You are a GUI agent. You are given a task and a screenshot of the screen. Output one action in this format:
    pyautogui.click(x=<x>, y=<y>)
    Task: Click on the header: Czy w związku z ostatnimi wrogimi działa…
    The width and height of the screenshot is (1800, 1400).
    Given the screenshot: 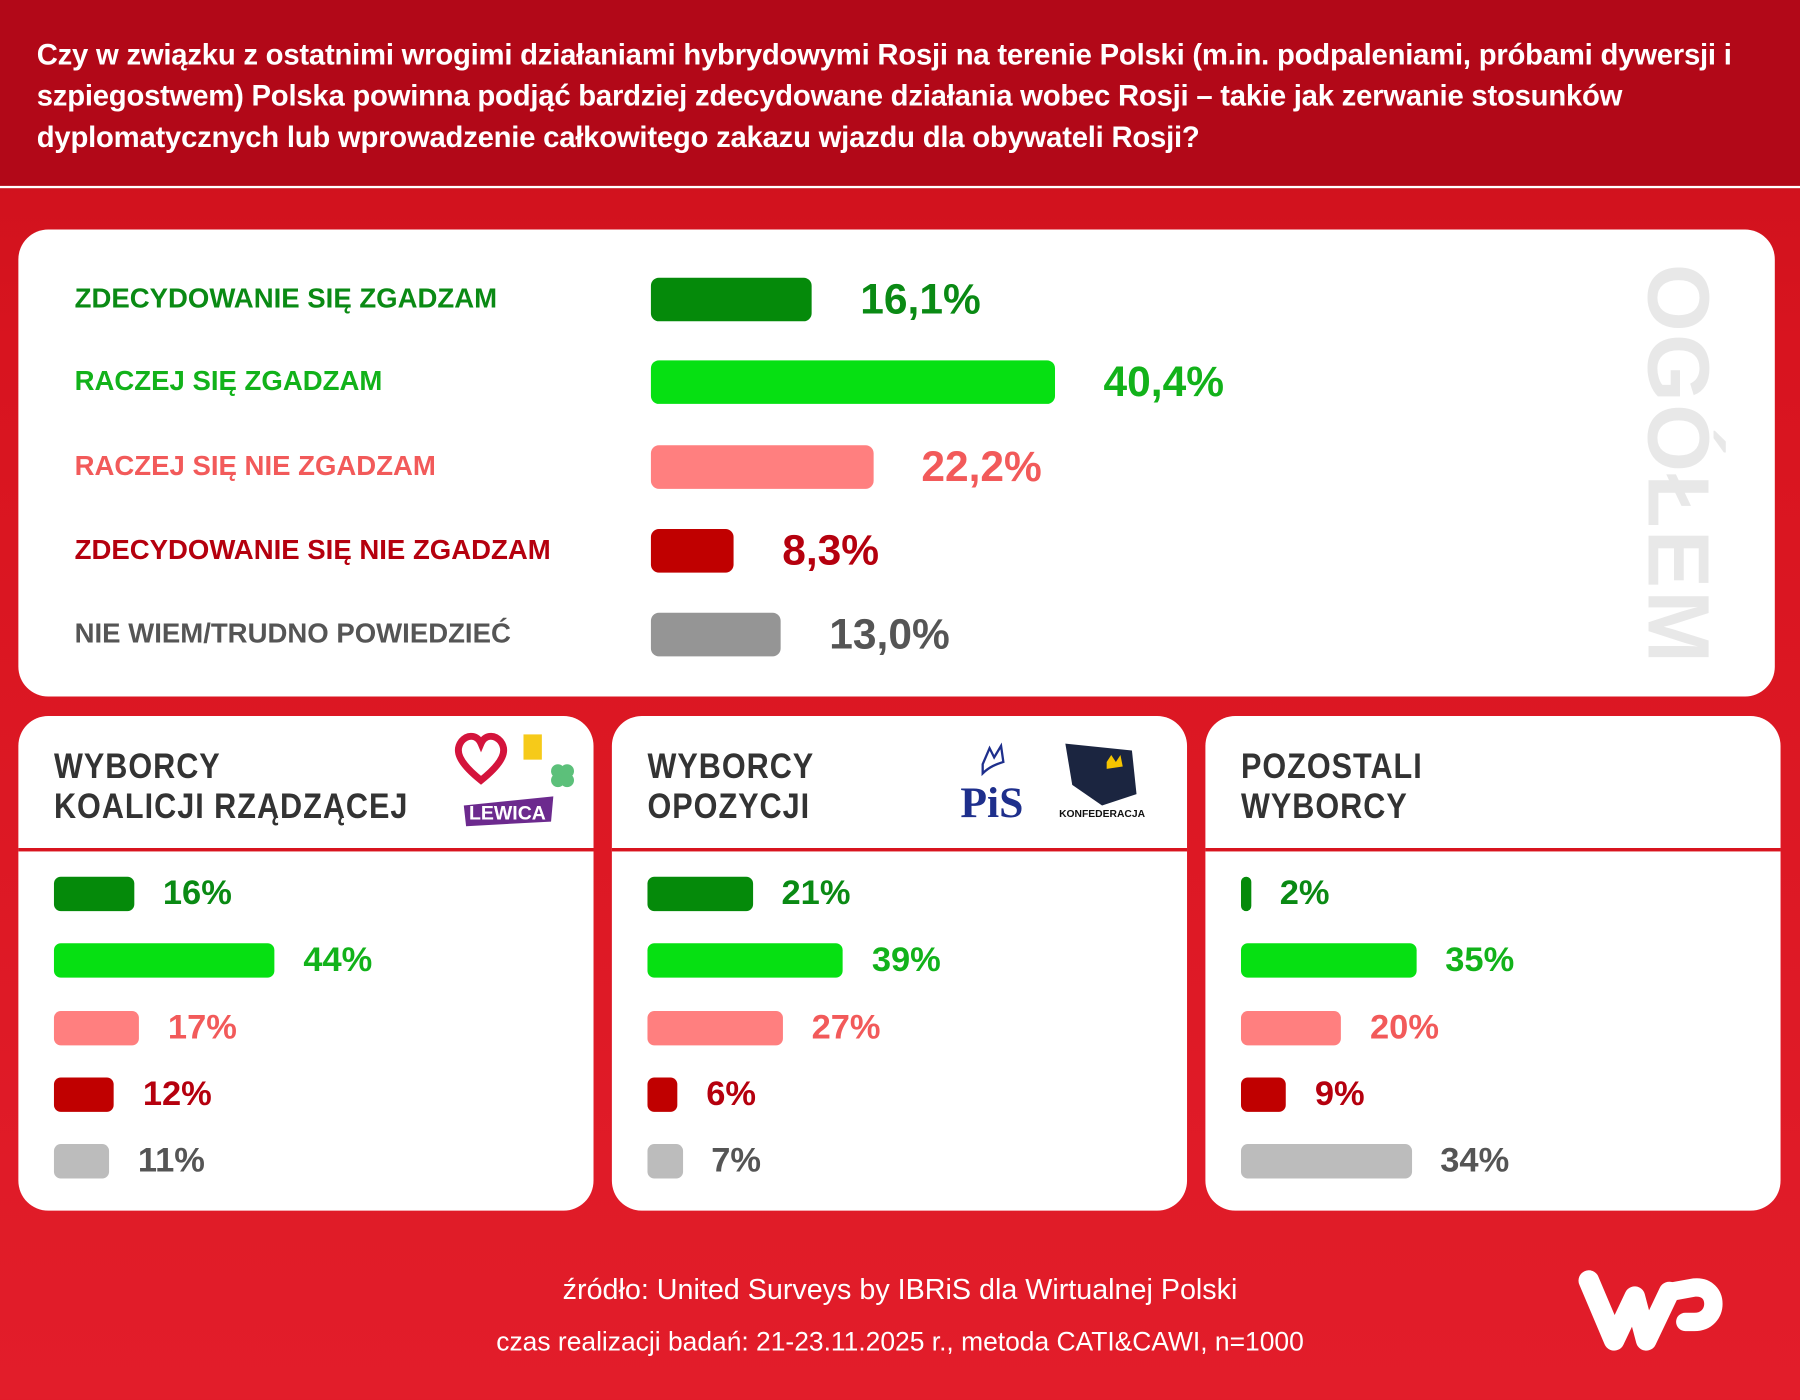 What is the action you would take?
    pyautogui.click(x=900, y=94)
    